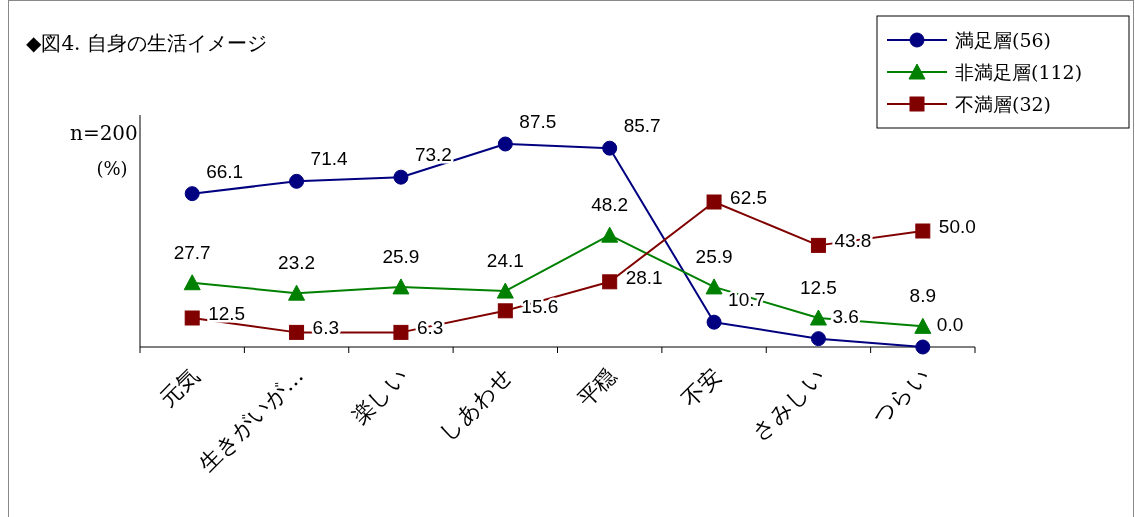  I want to click on chart-title: ◆図4. 自身の生活イメージ, so click(146, 43).